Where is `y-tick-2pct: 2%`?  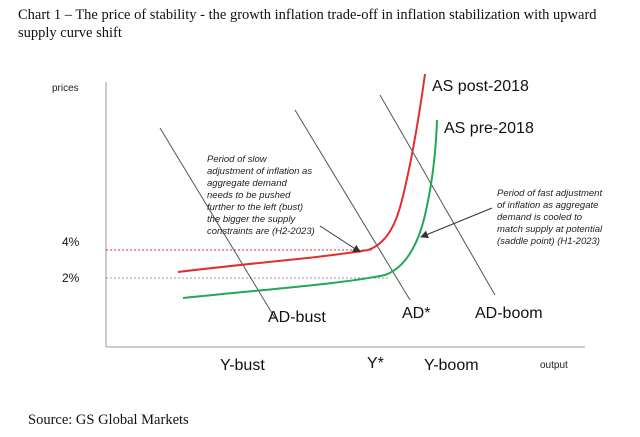
y-tick-2pct: 2% is located at coordinates (71, 278).